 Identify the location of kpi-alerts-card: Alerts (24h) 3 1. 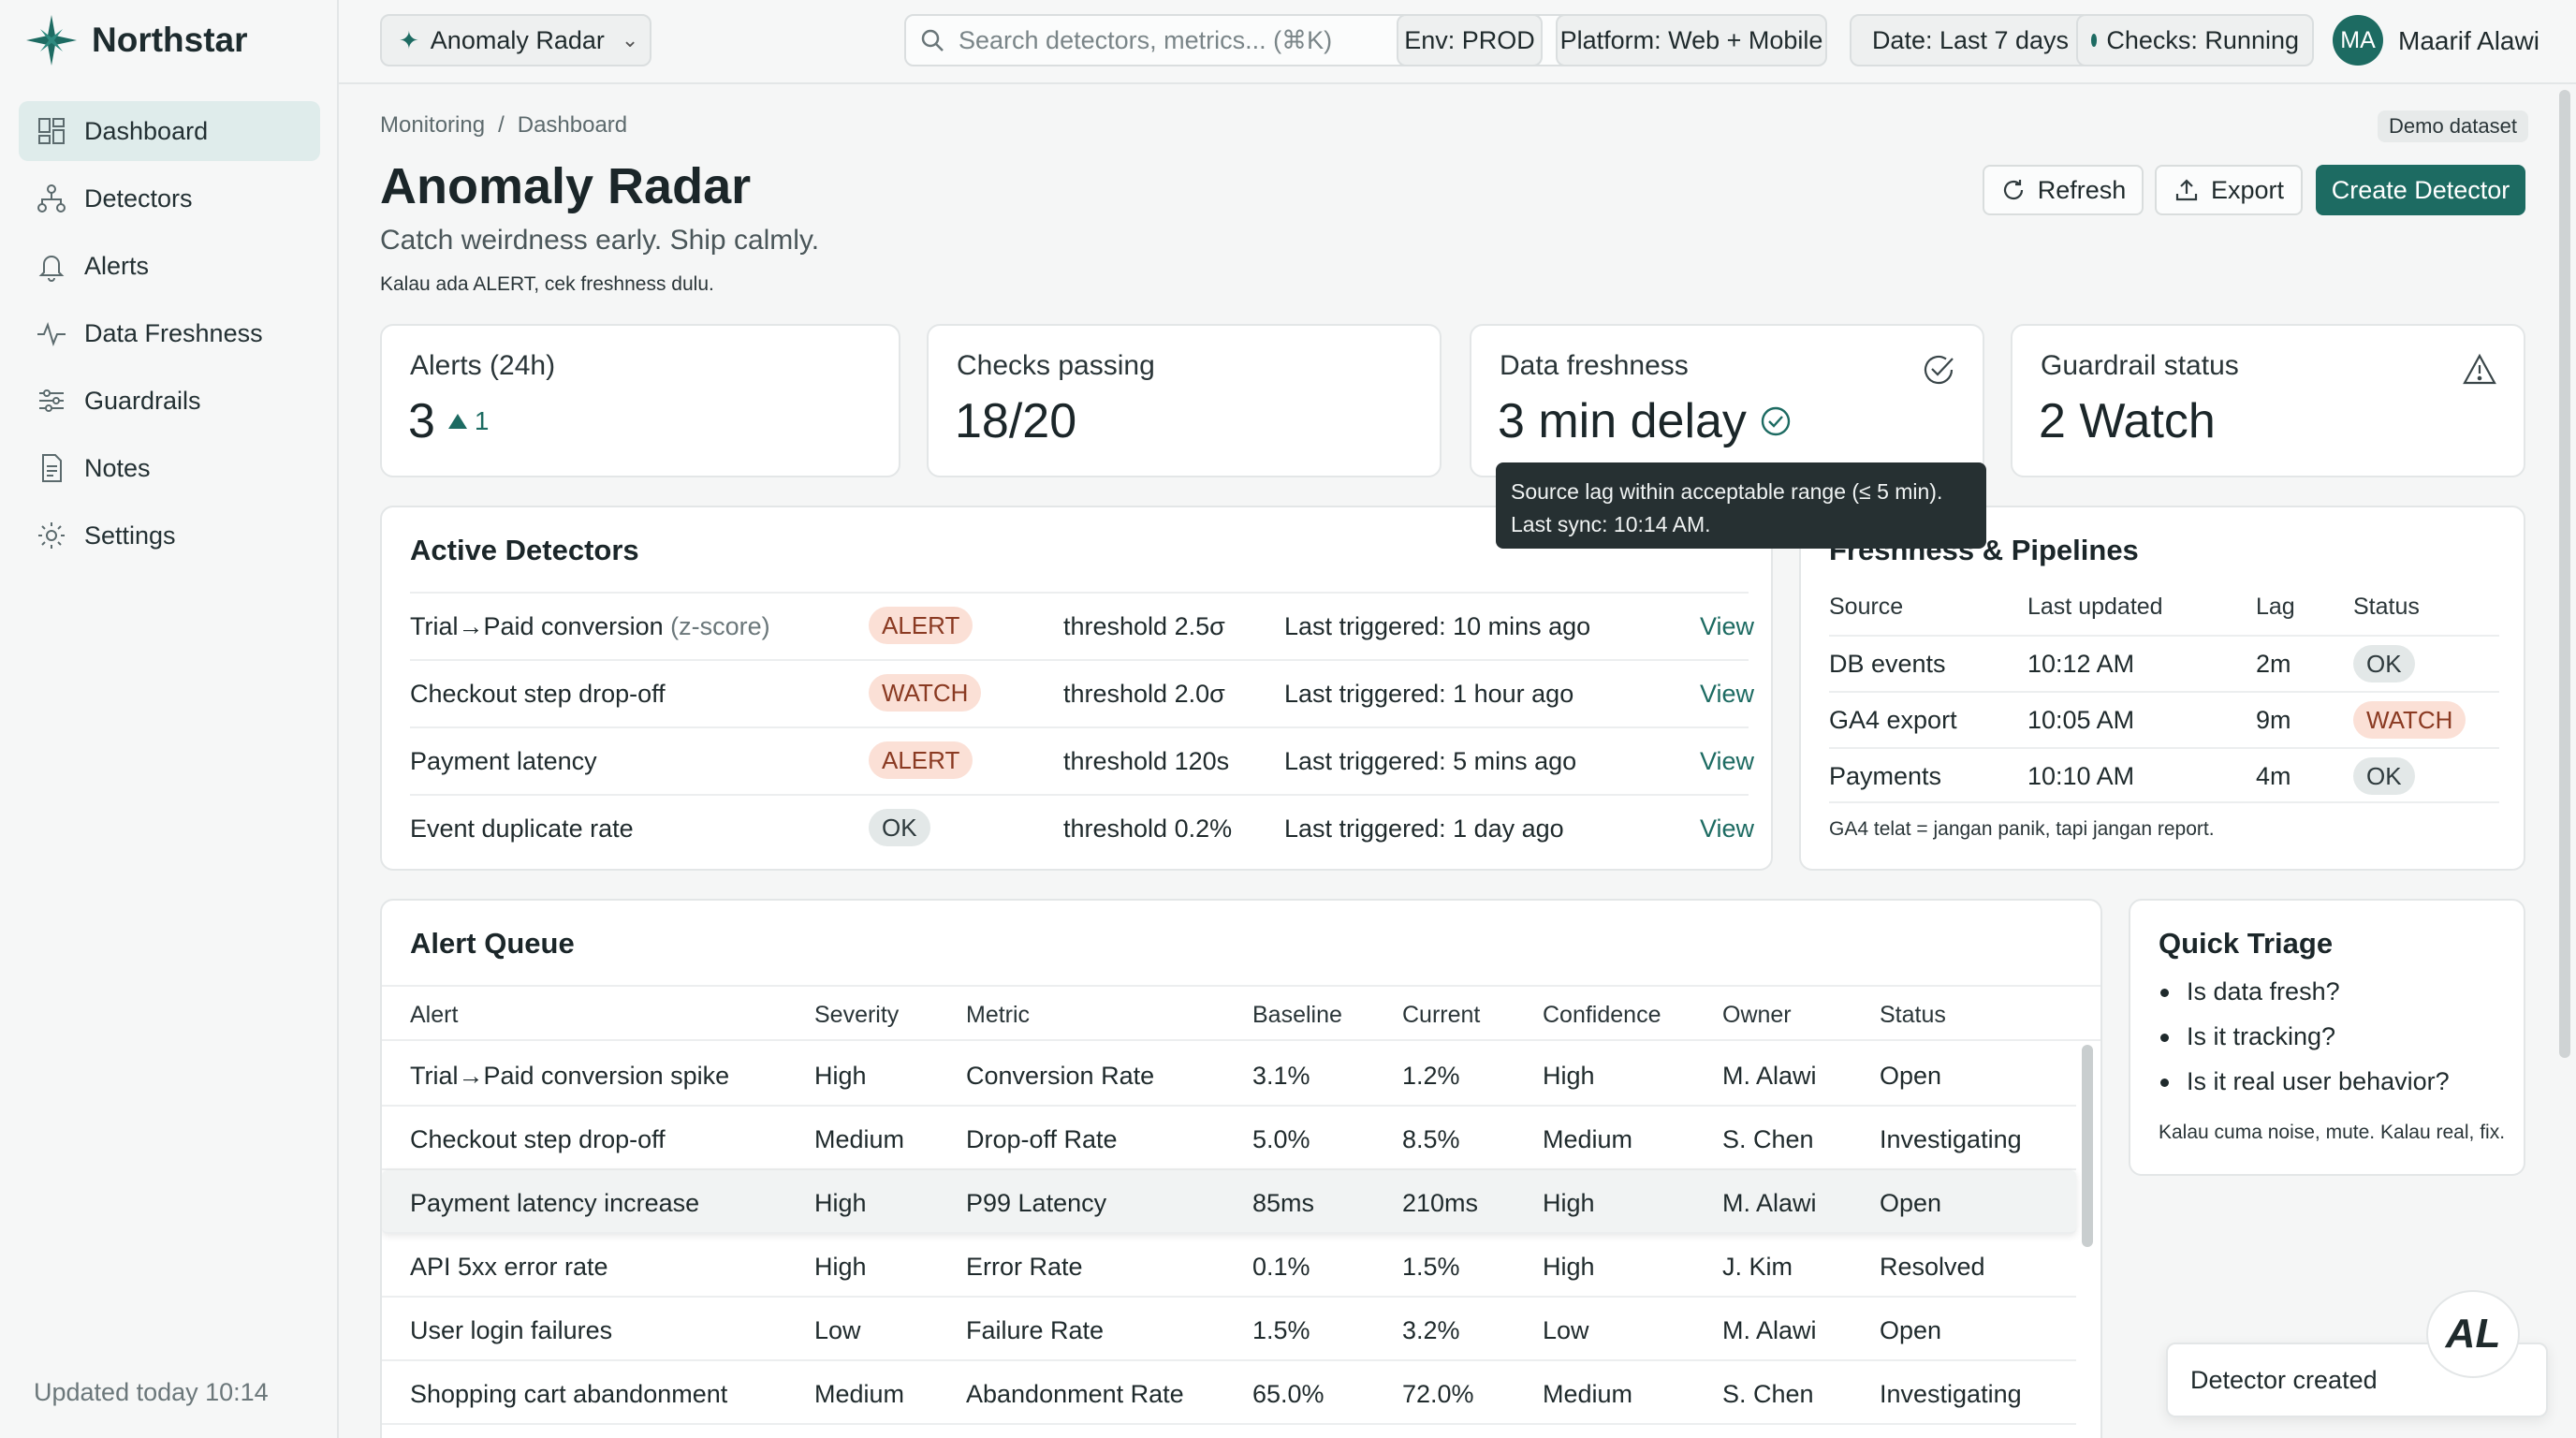
(640, 400).